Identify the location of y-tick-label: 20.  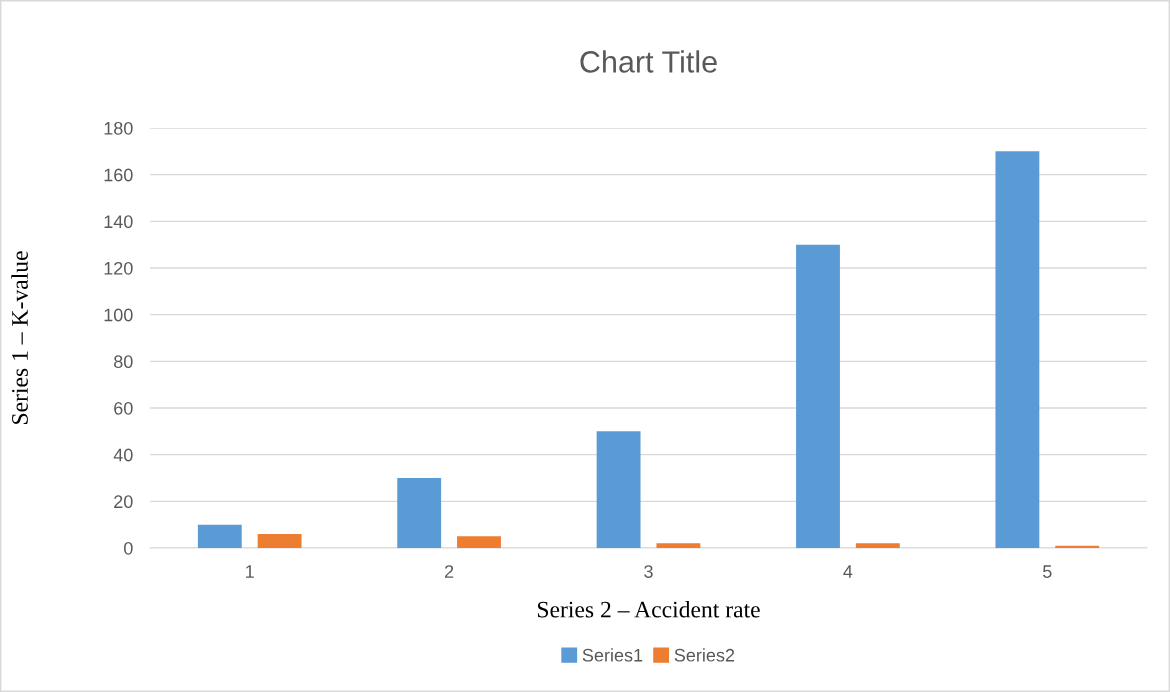
(123, 502).